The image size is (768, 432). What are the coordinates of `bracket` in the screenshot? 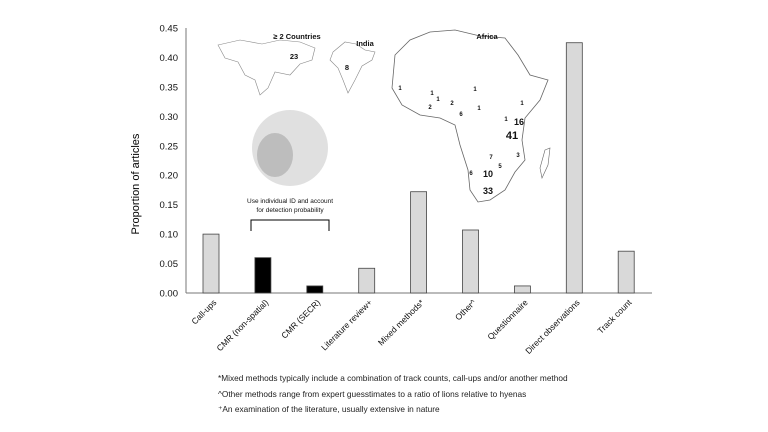 It's located at (290, 225).